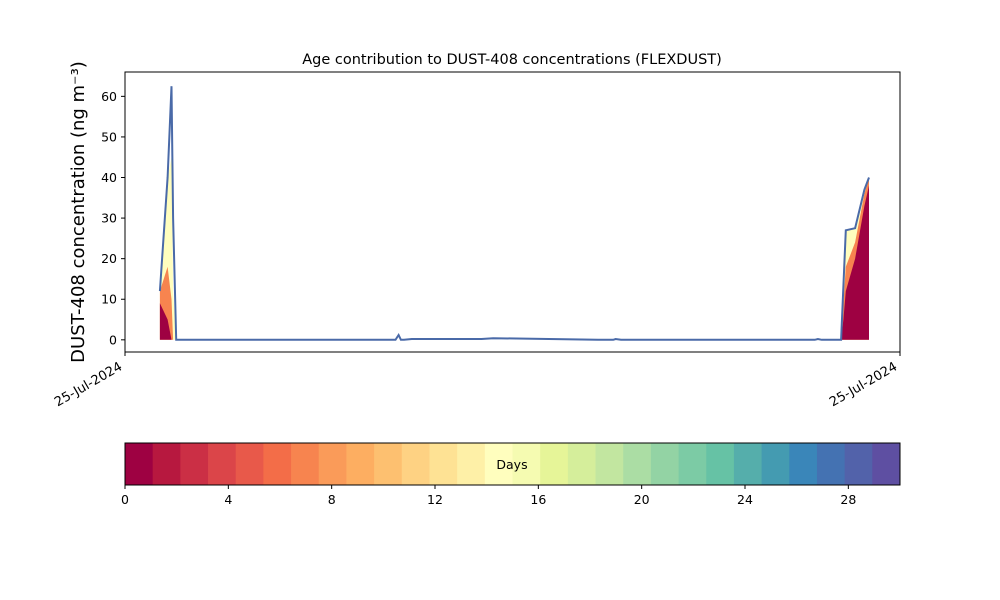 This screenshot has width=1000, height=600. Describe the element at coordinates (109, 218) in the screenshot. I see `y-tick-label: 30` at that location.